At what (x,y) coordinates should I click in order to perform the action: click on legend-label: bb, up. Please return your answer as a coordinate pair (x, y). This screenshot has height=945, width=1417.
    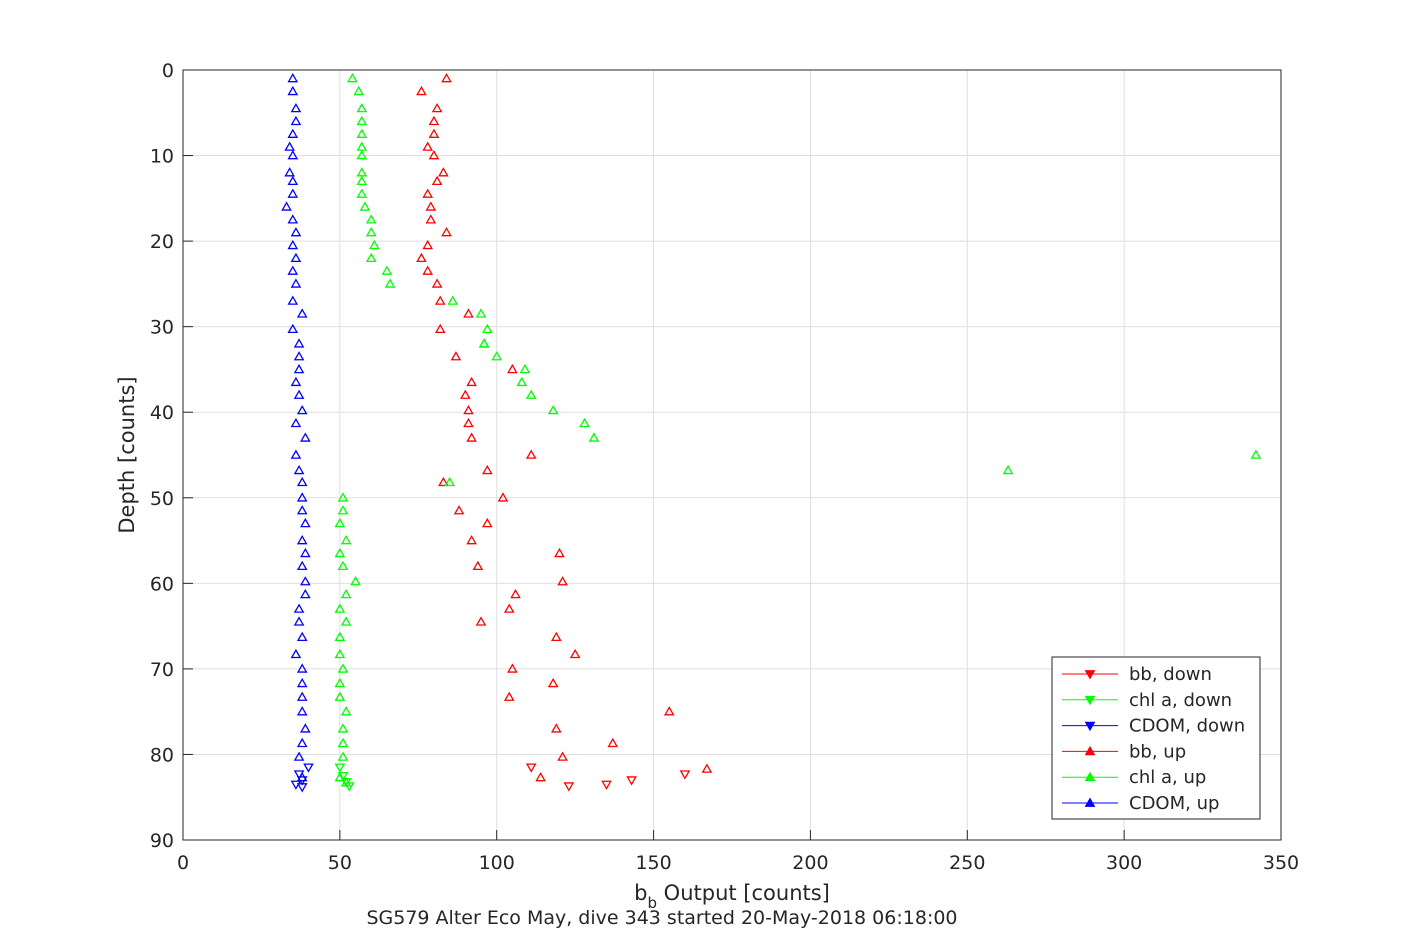
    Looking at the image, I should click on (1157, 751).